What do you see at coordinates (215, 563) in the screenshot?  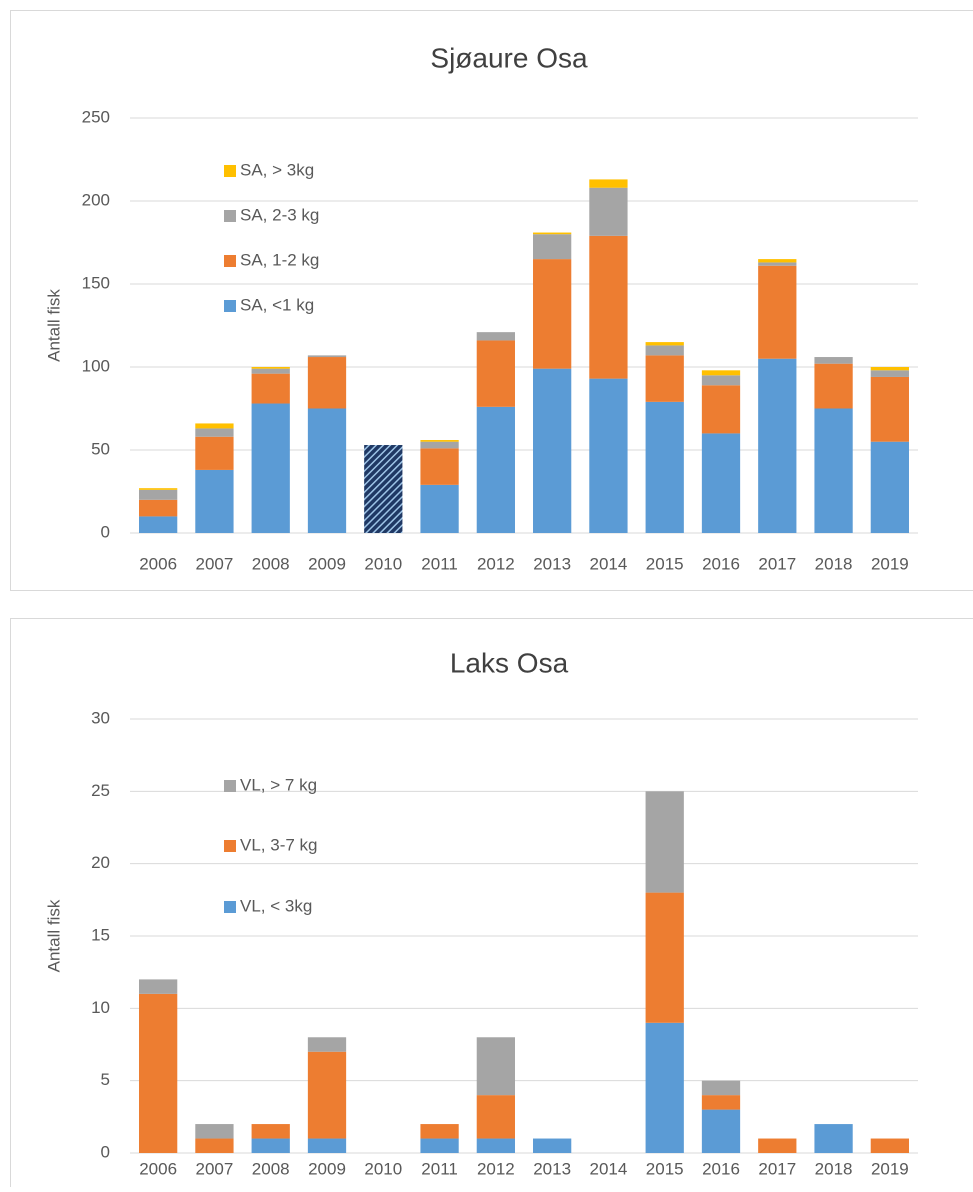 I see `x-tick-label: 2007` at bounding box center [215, 563].